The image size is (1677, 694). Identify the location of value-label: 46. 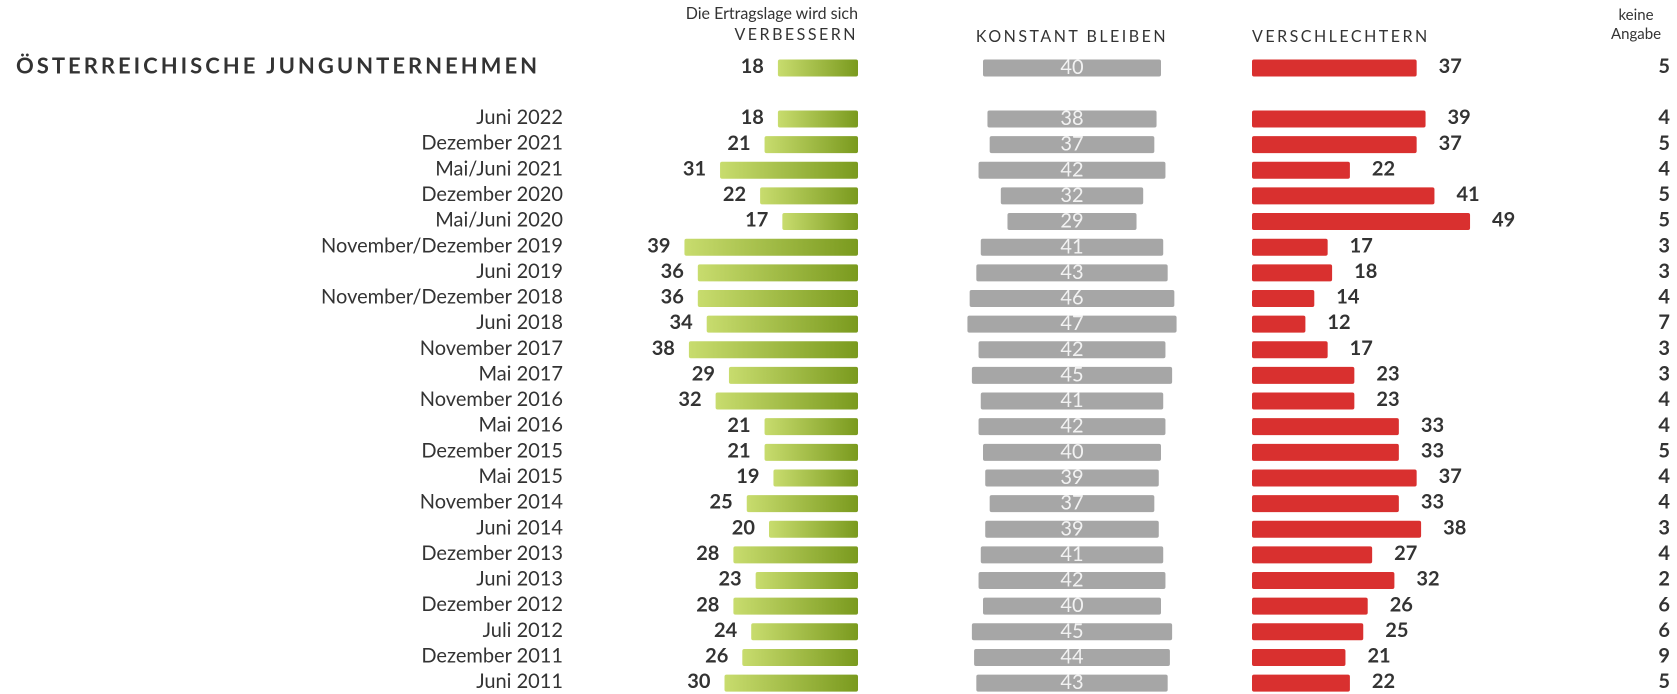
(1071, 298).